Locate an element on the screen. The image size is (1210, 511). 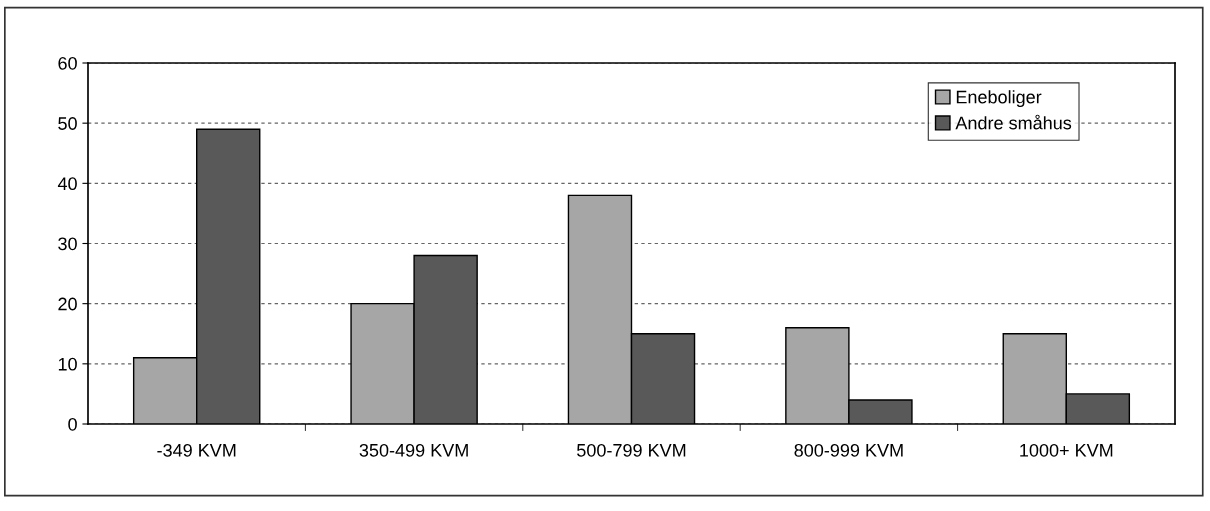
x-tick-label: 800-999 KVM is located at coordinates (848, 450).